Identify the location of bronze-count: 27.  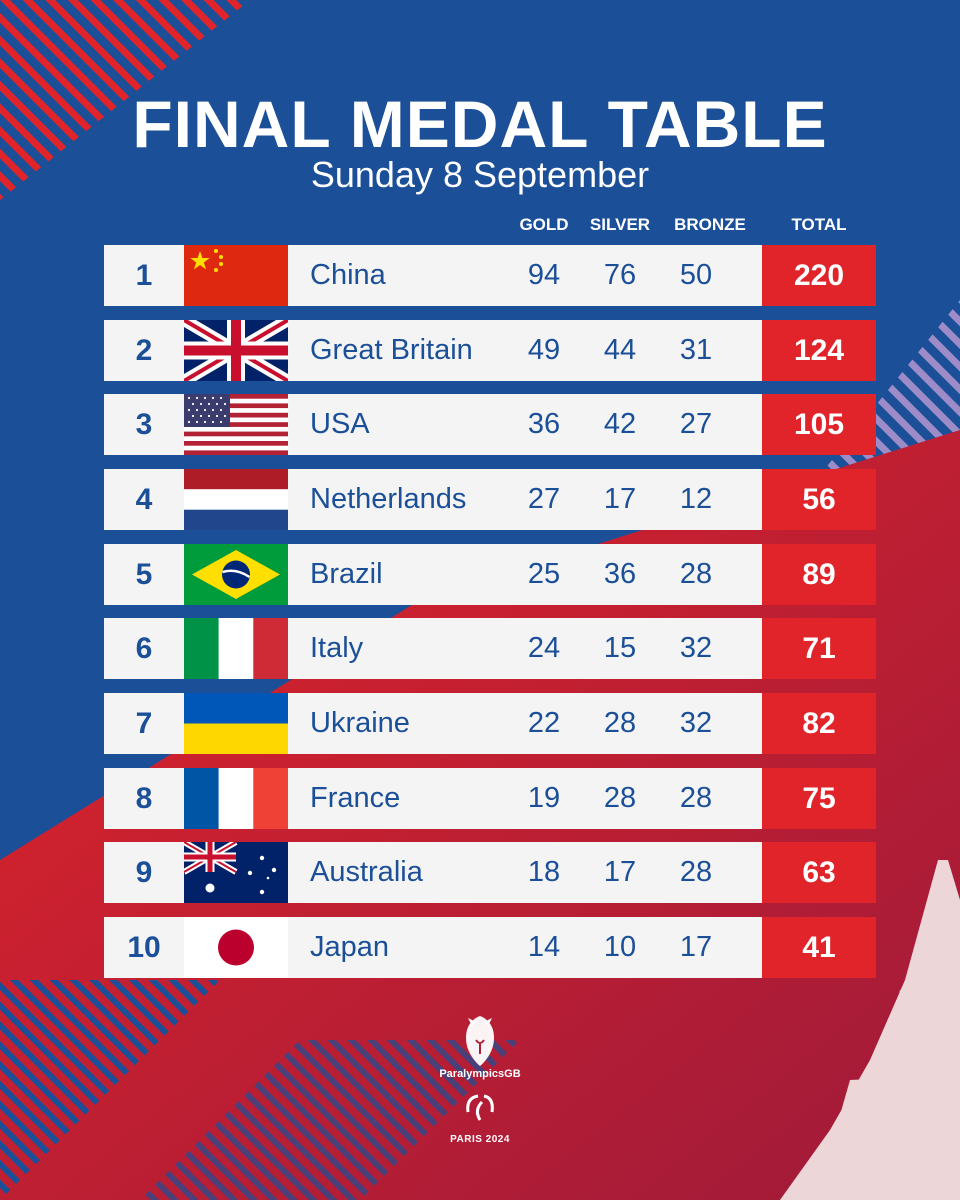
(696, 424).